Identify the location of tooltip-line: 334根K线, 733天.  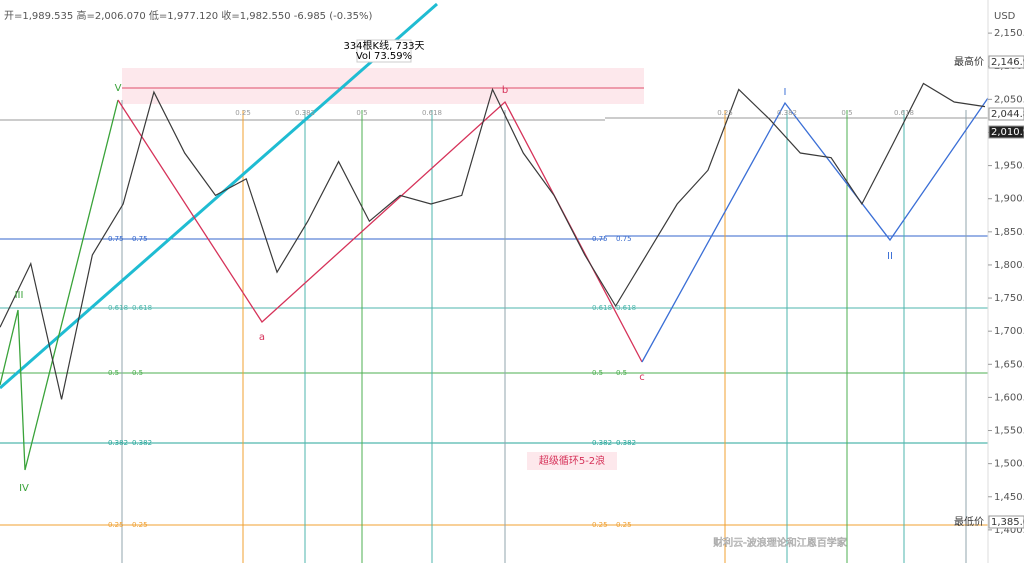
(383, 45).